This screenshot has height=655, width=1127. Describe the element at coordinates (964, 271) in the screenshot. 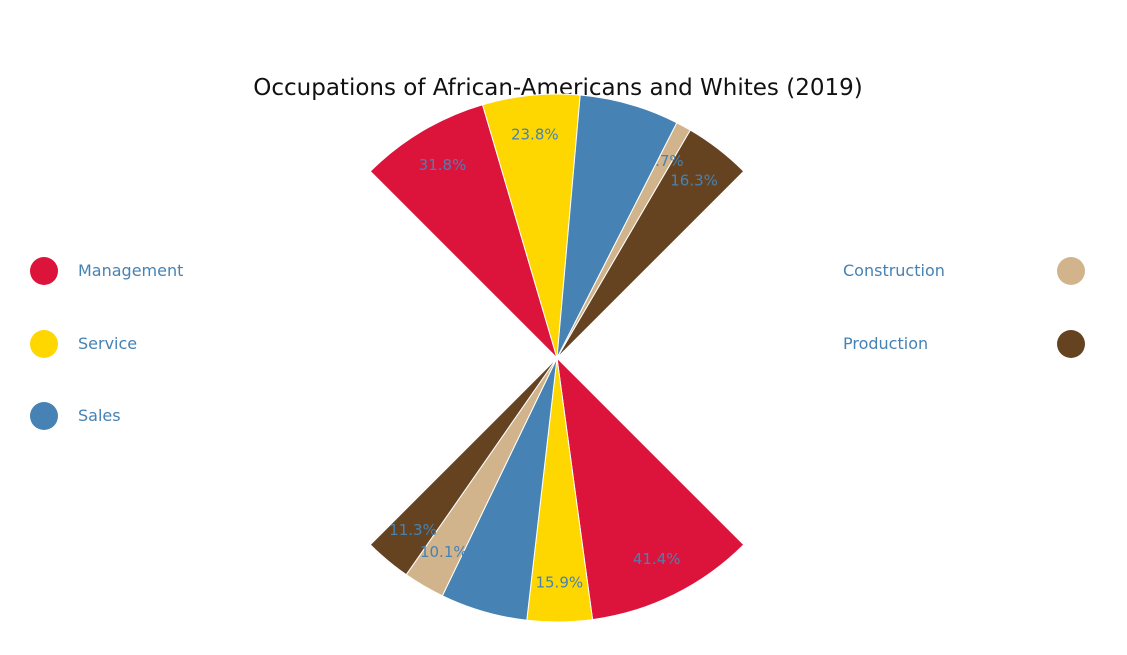

I see `legend-item-construction: Construction` at that location.